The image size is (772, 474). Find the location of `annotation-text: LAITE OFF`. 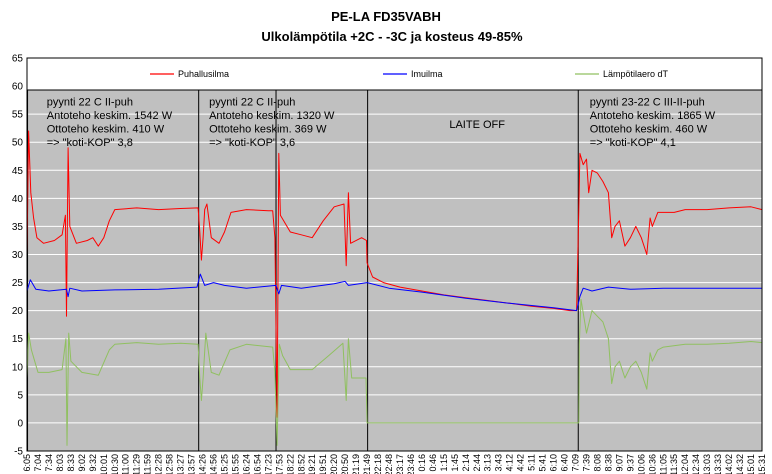

annotation-text: LAITE OFF is located at coordinates (477, 125).